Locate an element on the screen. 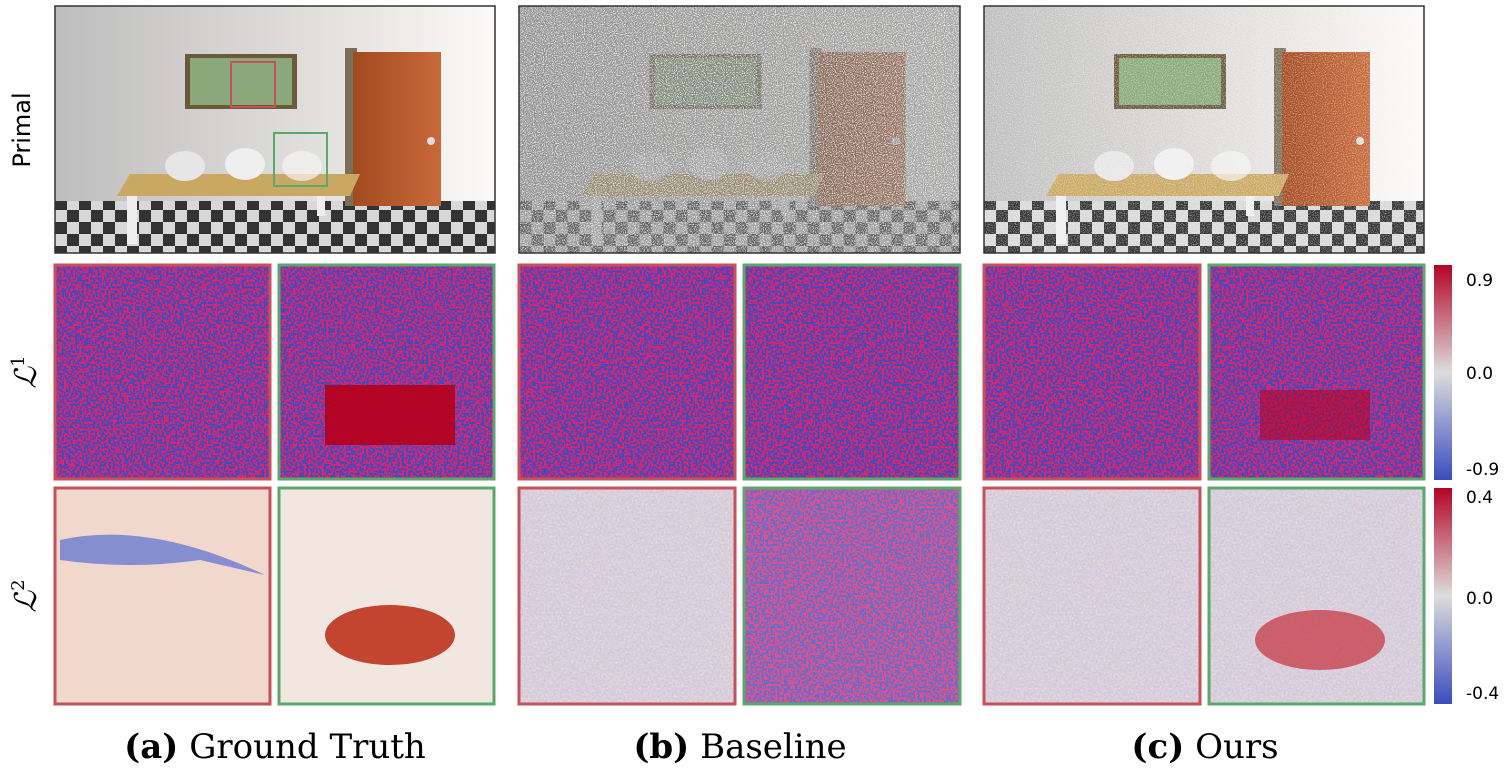 This screenshot has width=1509, height=774. colorbar-tick: 0.9 is located at coordinates (1479, 281).